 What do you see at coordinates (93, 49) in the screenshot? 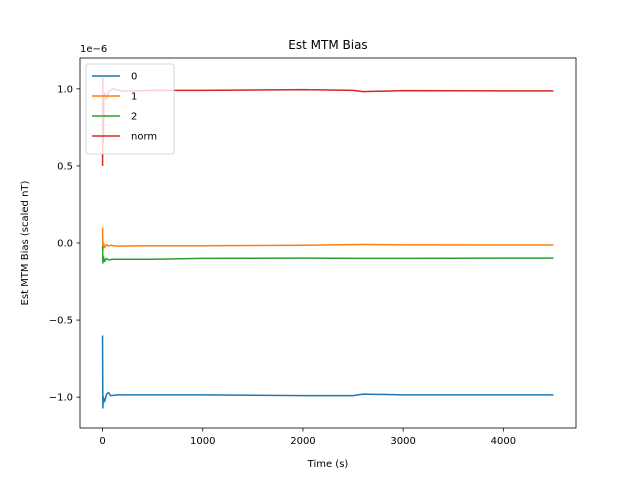
I see `y-offset-label: 1e−6` at bounding box center [93, 49].